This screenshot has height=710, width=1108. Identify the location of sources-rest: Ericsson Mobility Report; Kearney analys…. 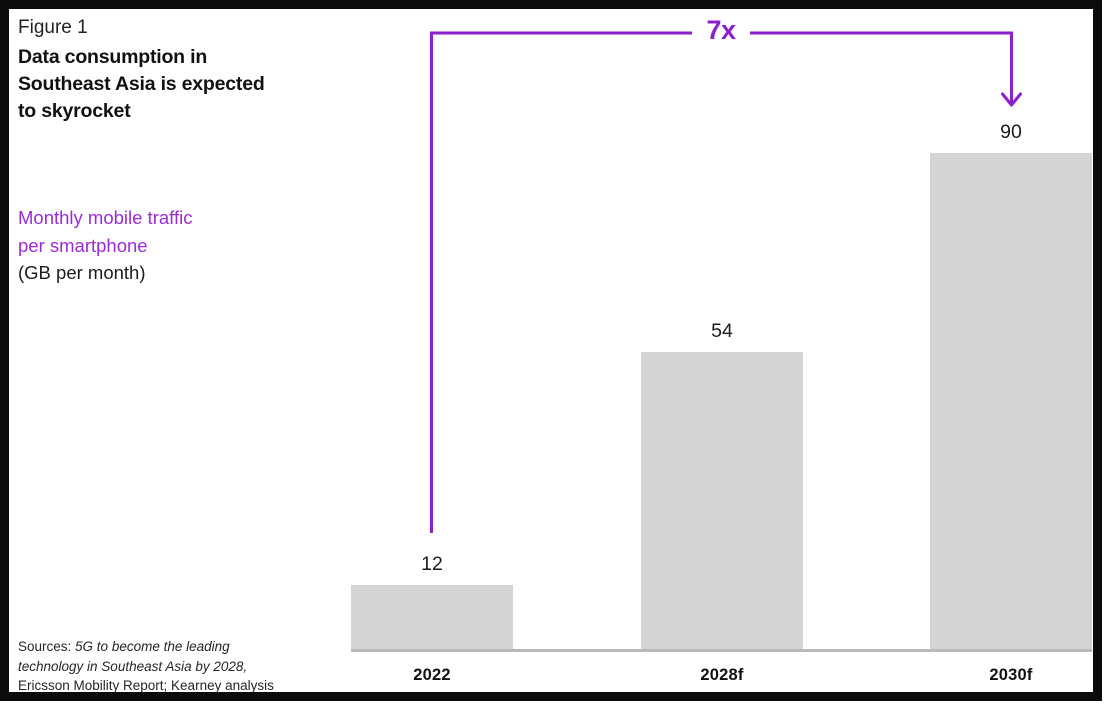
(146, 685).